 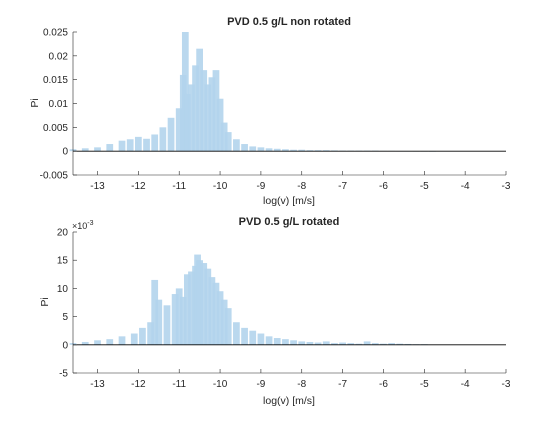 What do you see at coordinates (63, 374) in the screenshot?
I see `y-tick-label: -5` at bounding box center [63, 374].